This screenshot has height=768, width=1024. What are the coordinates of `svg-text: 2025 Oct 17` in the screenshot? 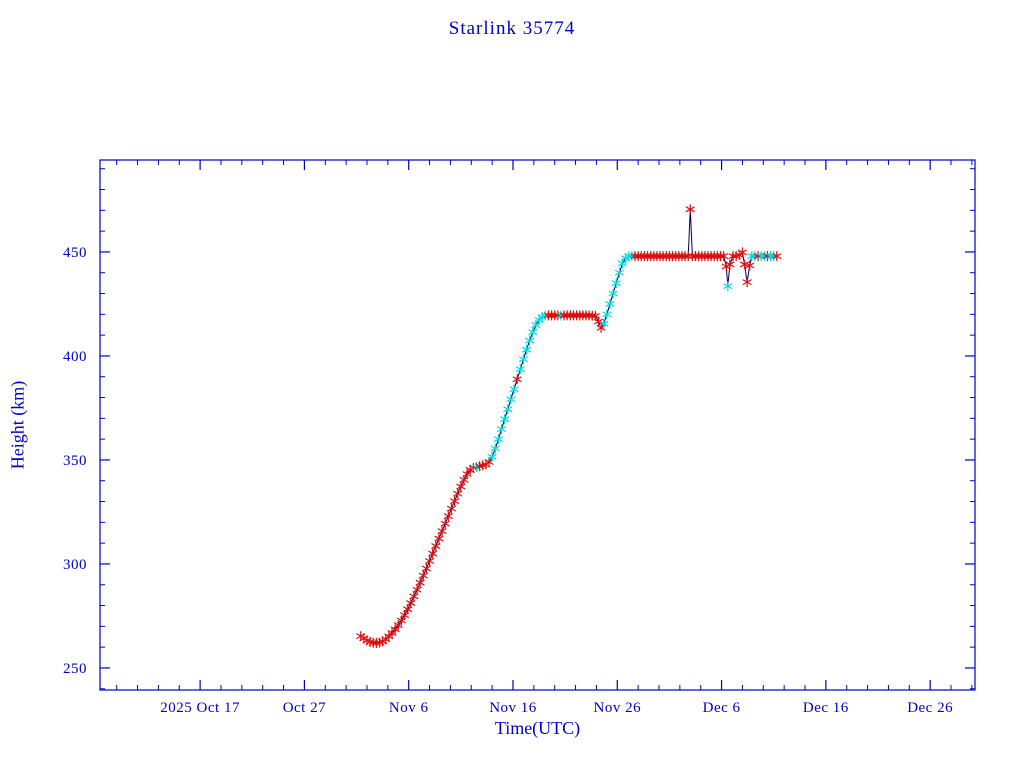 It's located at (200, 708).